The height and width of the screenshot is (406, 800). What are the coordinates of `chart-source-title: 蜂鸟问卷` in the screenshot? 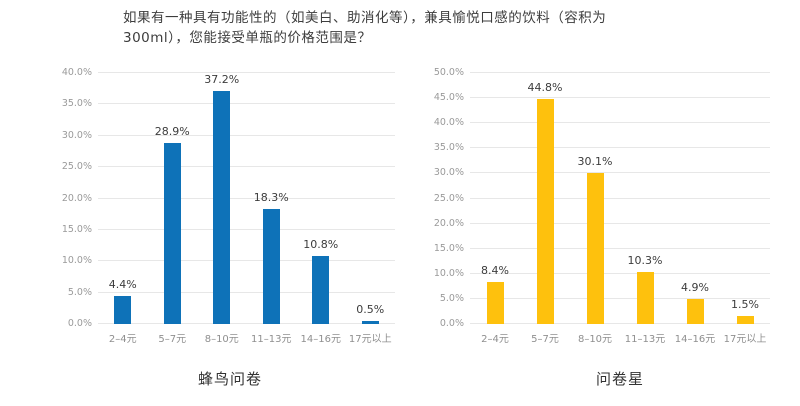 It's located at (230, 379).